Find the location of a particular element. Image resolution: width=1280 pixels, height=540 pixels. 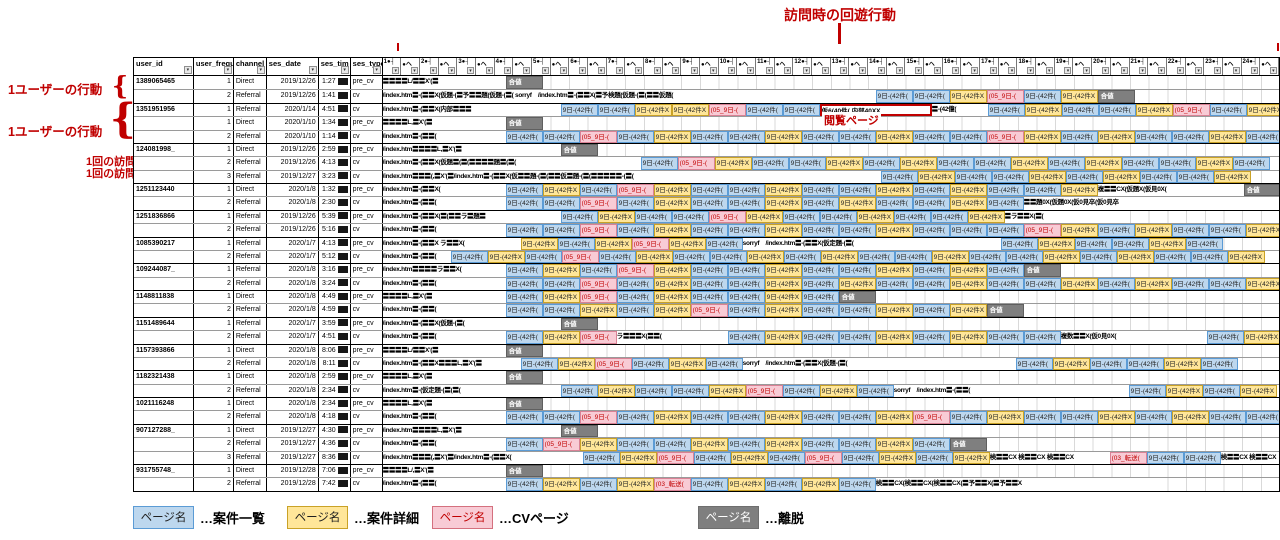

cell-ses-date: 2020/1/14 is located at coordinates (293, 110).